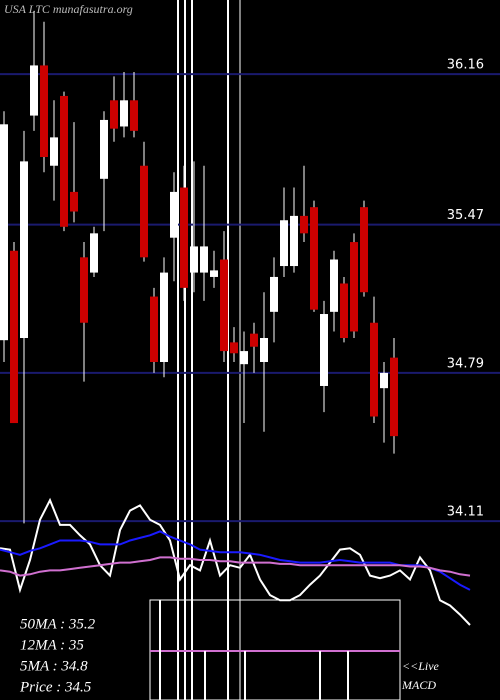 The height and width of the screenshot is (700, 500). Describe the element at coordinates (275, 649) in the screenshot. I see `macd-box` at that location.